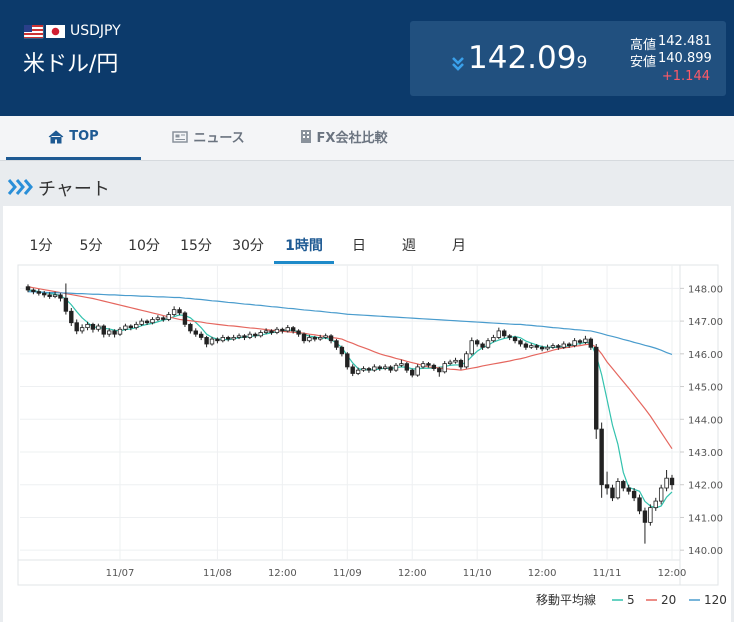  I want to click on nav-tab-label: ニュース, so click(219, 138).